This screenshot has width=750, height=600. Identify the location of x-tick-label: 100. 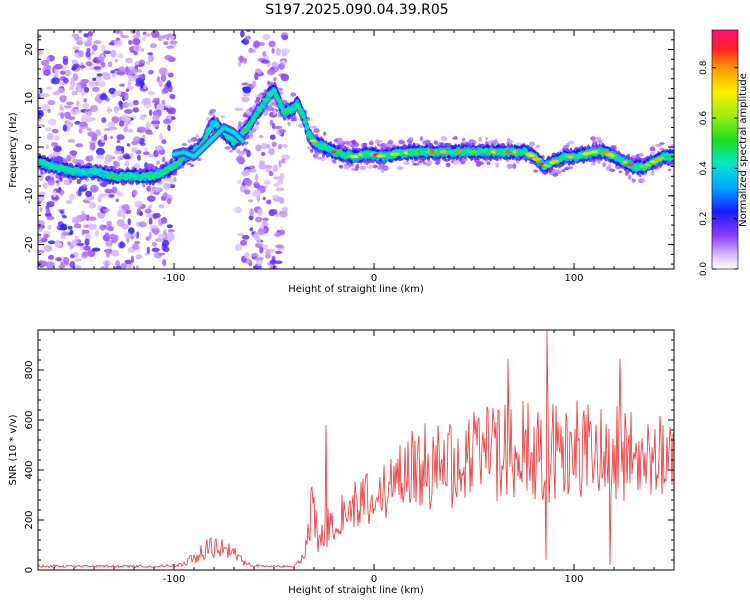
(573, 579).